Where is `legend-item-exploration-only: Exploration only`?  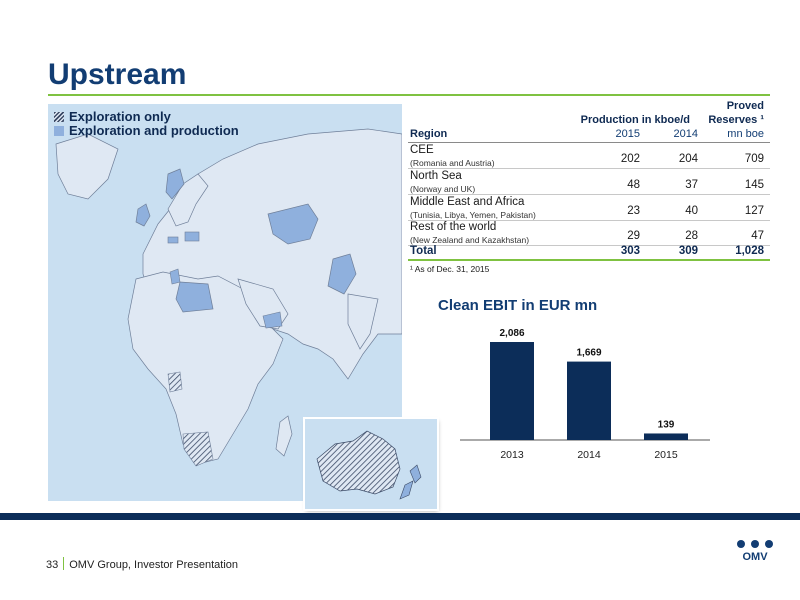 legend-item-exploration-only: Exploration only is located at coordinates (146, 117).